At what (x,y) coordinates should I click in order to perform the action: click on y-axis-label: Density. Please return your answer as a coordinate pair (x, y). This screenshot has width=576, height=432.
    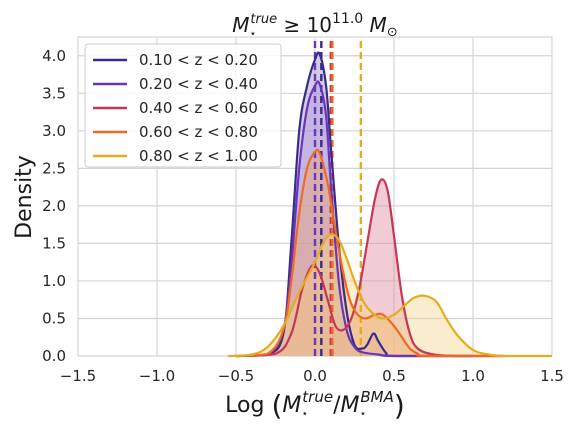
    Looking at the image, I should click on (24, 197).